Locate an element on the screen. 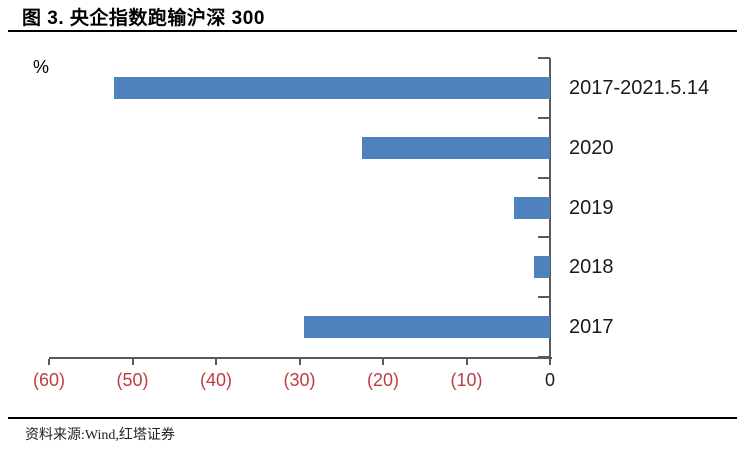 The width and height of the screenshot is (743, 451). footer-divider is located at coordinates (372, 418).